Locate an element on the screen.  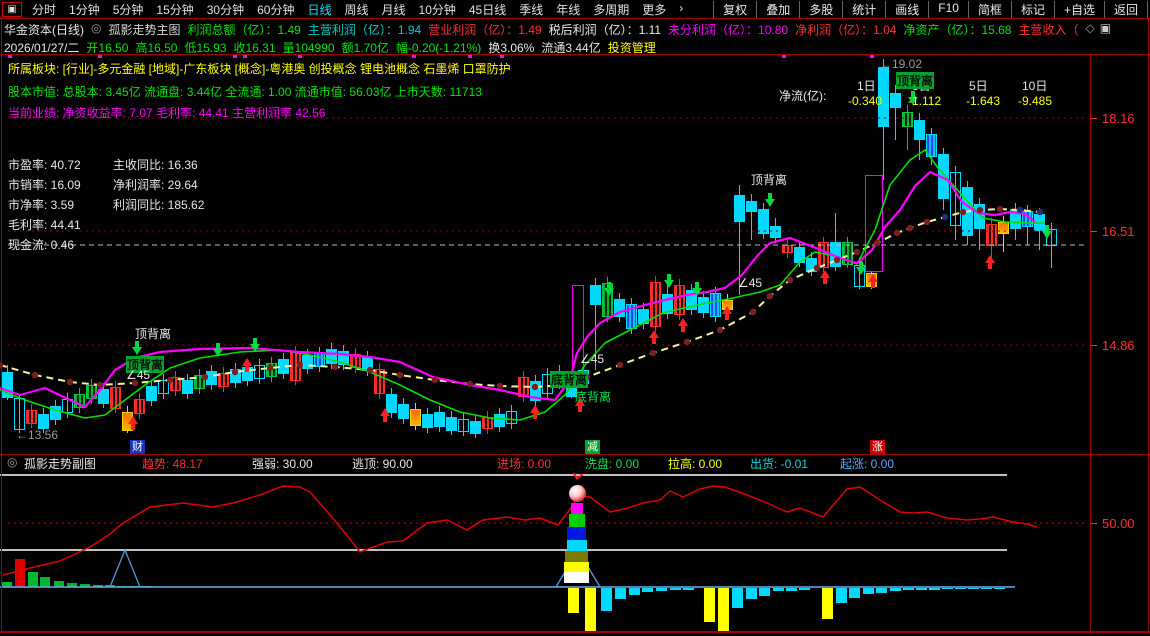
indicator-dropdown-icon: ◎ is located at coordinates (96, 28).